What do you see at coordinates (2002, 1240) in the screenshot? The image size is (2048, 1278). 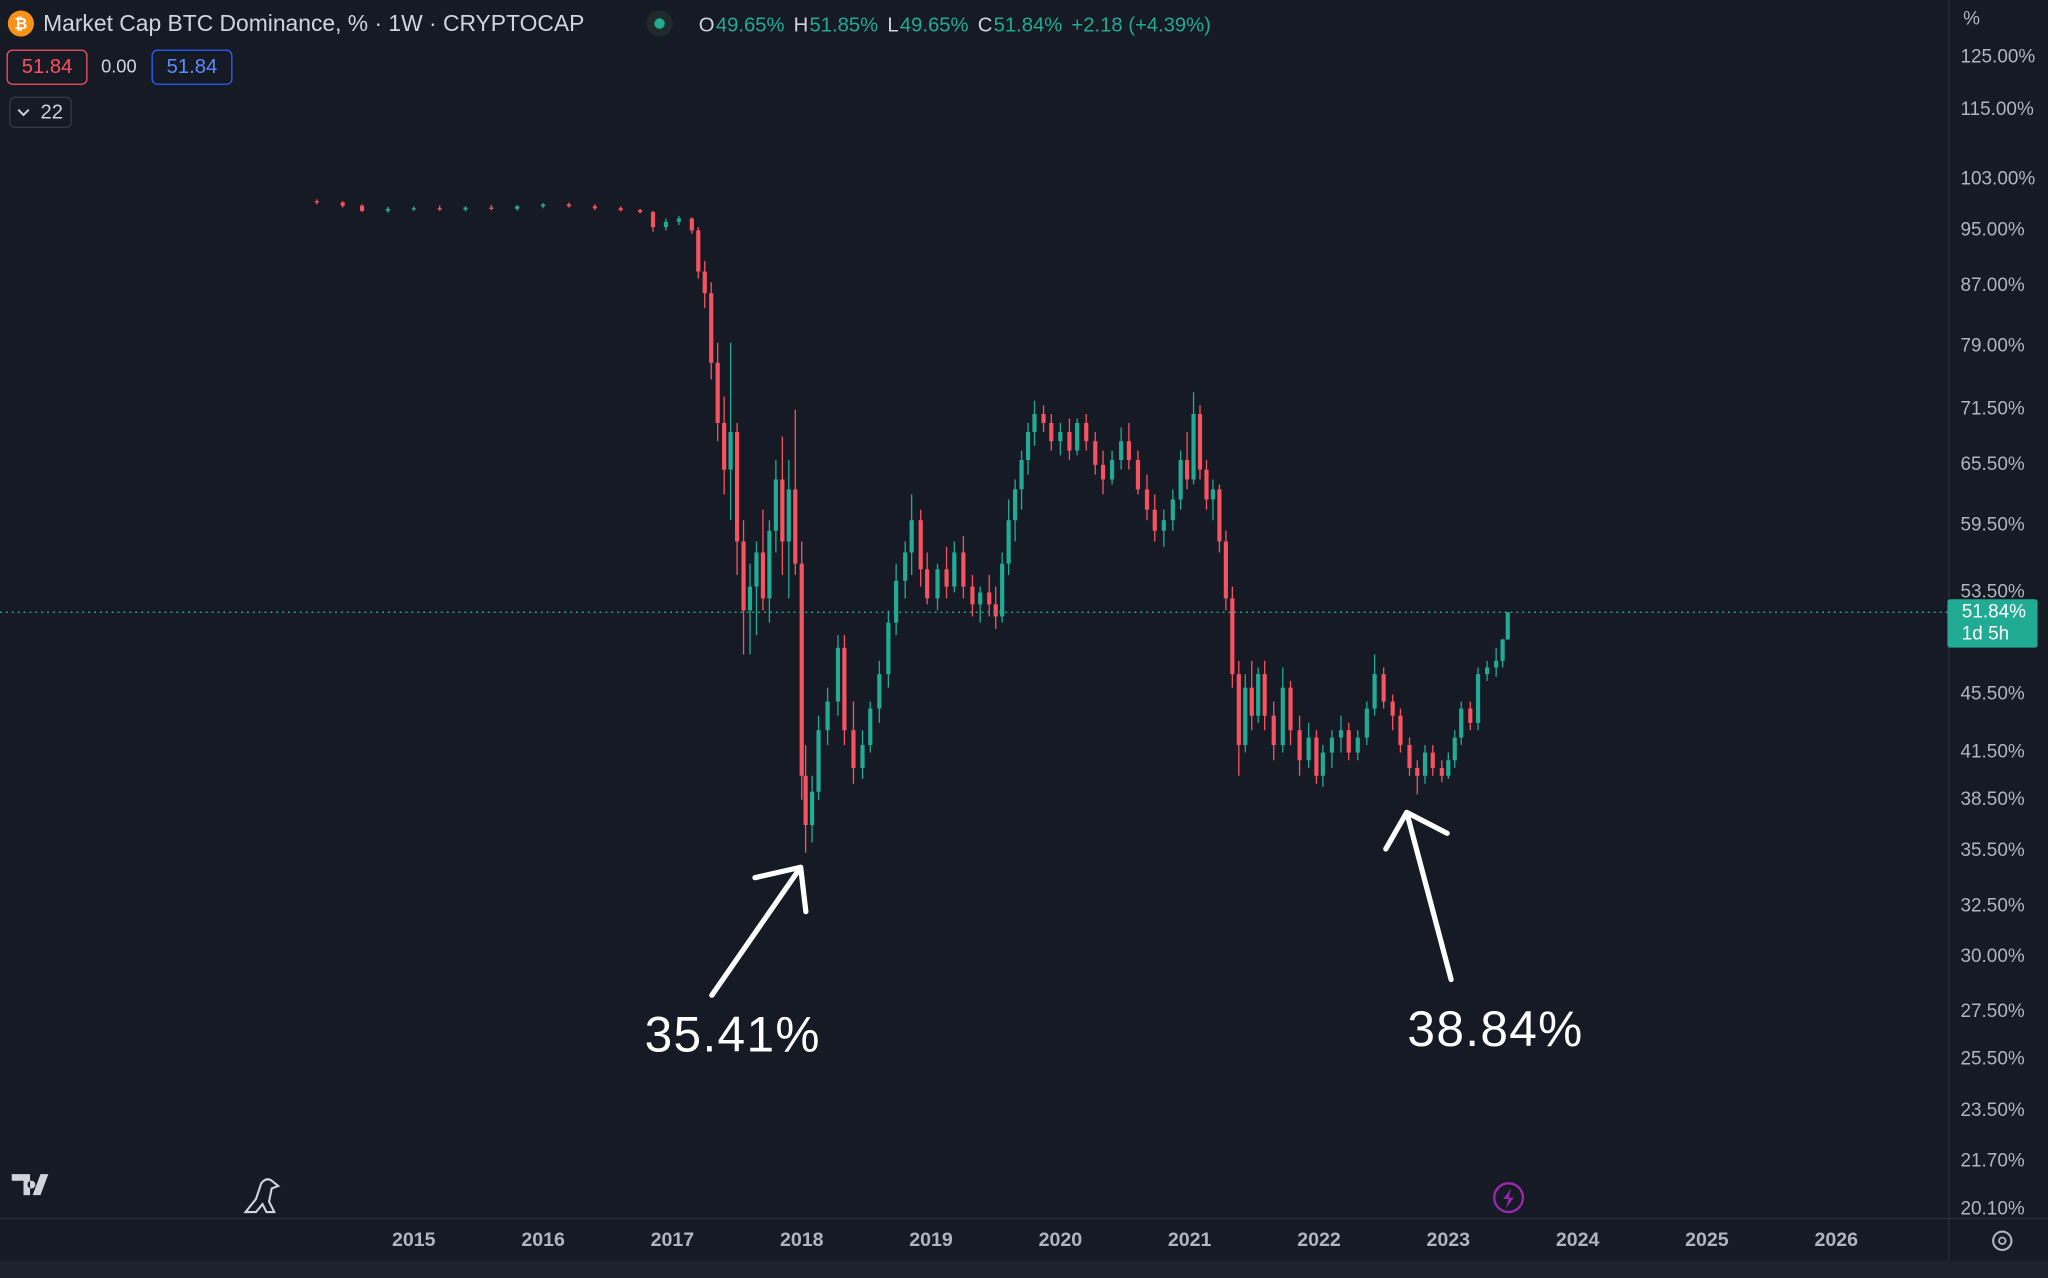 I see `settings-icon` at bounding box center [2002, 1240].